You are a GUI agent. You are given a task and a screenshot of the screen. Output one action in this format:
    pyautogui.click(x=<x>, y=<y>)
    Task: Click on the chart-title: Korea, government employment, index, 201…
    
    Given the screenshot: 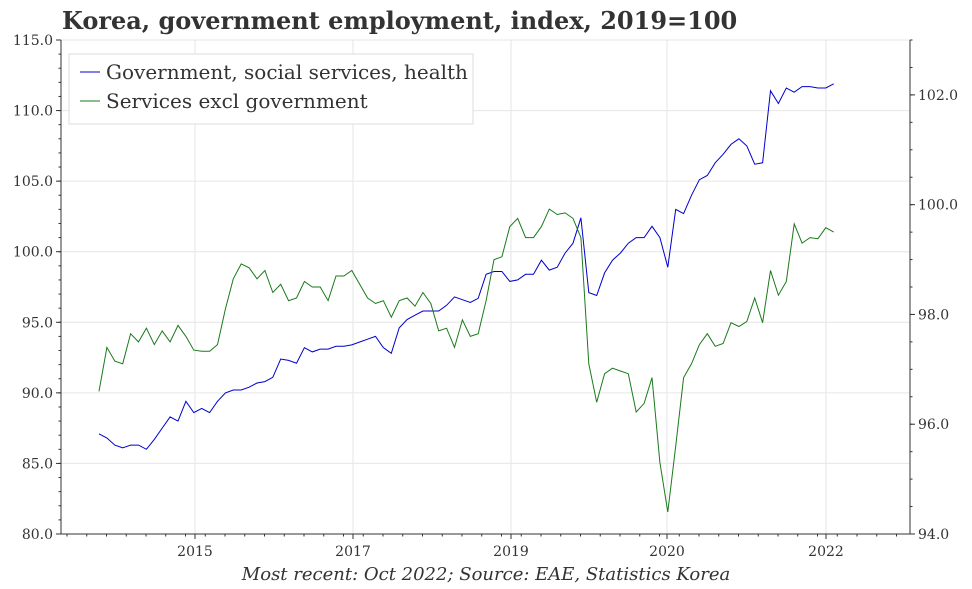 What is the action you would take?
    pyautogui.click(x=400, y=20)
    